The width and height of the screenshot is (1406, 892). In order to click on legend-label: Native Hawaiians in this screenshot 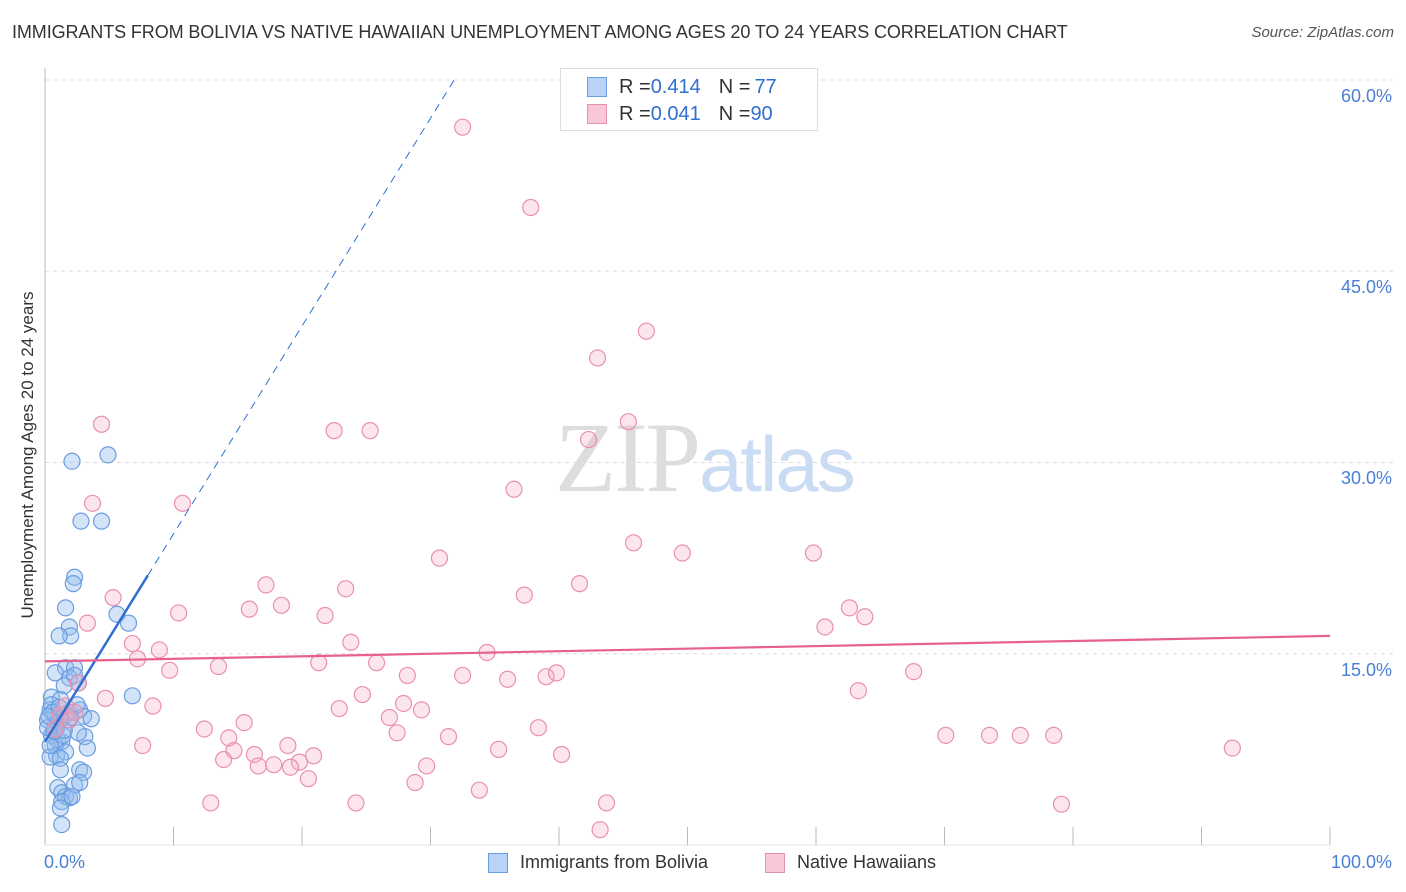, I will do `click(867, 862)`.